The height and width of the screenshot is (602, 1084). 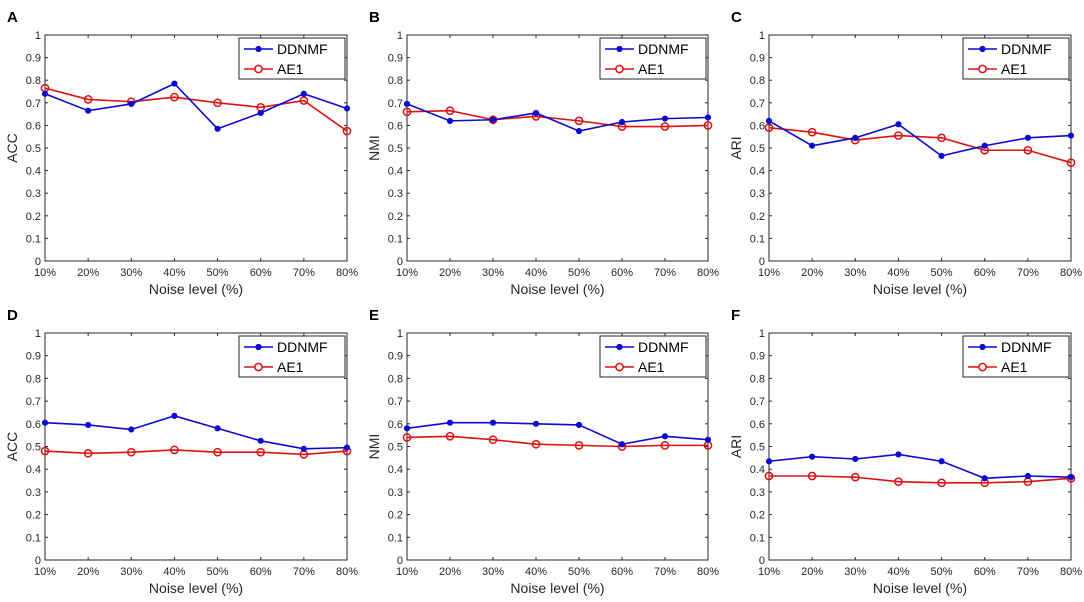 I want to click on x-tick-label: 80%, so click(x=347, y=273).